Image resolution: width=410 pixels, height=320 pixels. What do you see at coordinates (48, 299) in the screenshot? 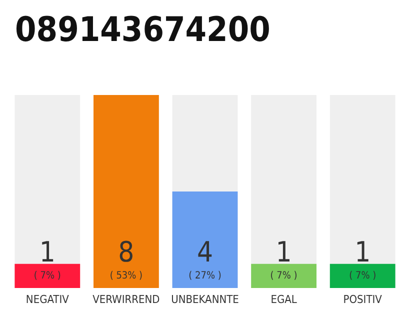
I see `x-tick-label: NEGATIV` at bounding box center [48, 299].